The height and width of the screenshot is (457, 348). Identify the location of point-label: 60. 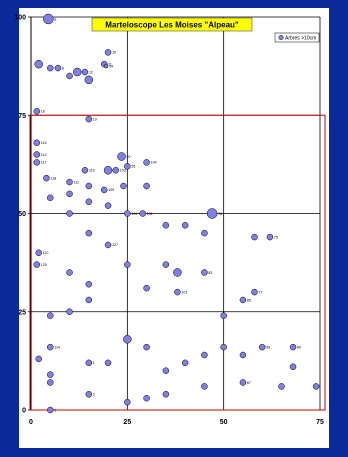
(299, 347).